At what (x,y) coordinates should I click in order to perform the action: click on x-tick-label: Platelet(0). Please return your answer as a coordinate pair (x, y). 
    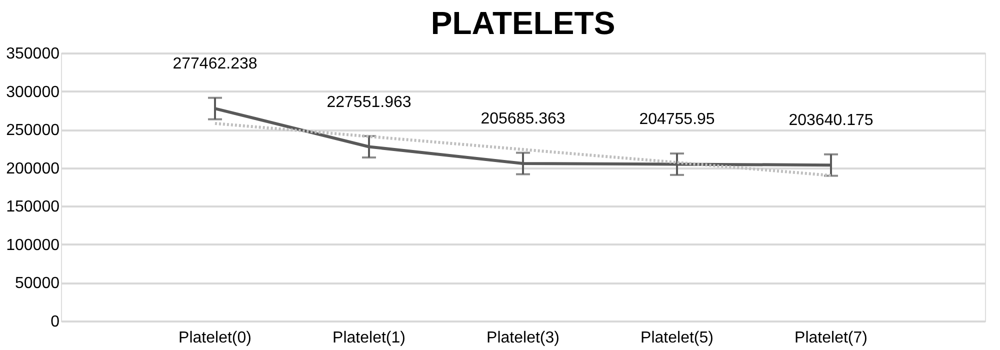
    Looking at the image, I should click on (215, 338).